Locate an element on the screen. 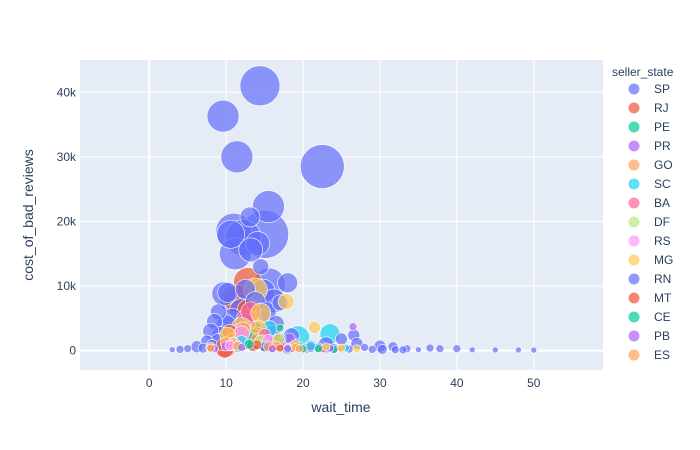 The width and height of the screenshot is (700, 450). y-tick-label: 40k is located at coordinates (67, 92).